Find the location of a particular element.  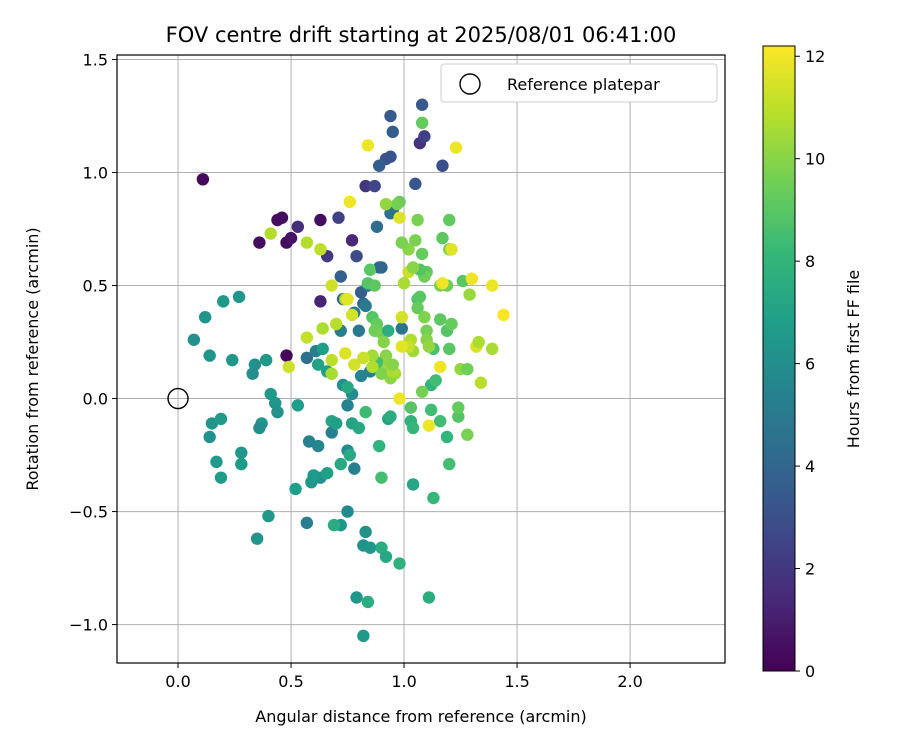

legend-box is located at coordinates (579, 83).